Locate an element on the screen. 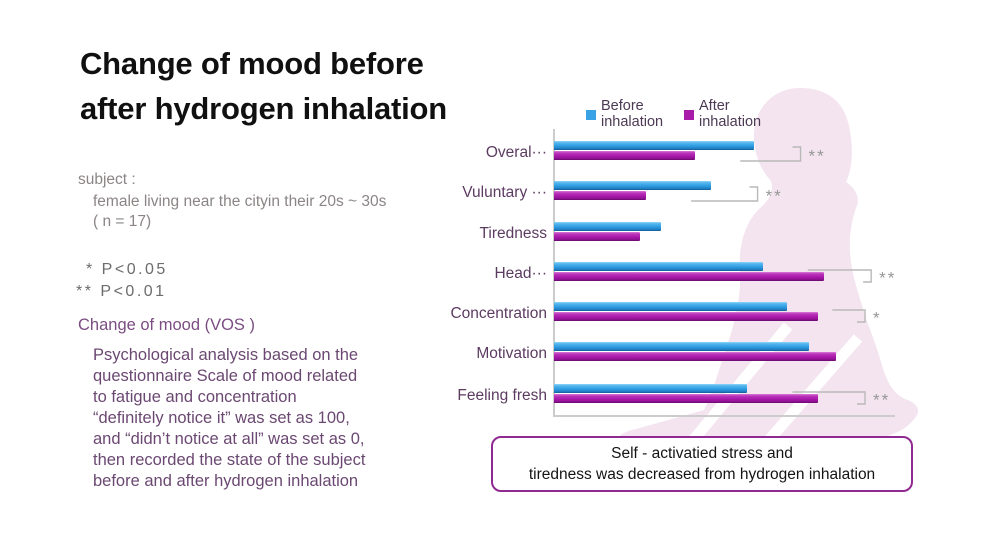  description-line: before and after hydrogen inhalation is located at coordinates (226, 481).